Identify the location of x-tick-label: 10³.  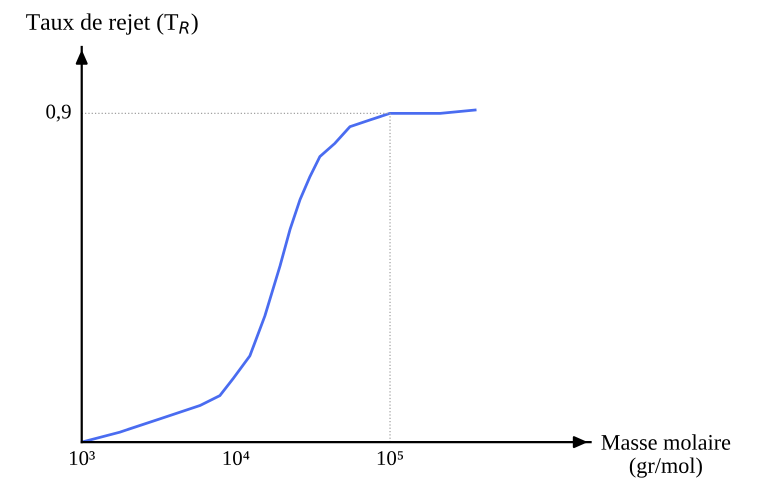
(82, 458).